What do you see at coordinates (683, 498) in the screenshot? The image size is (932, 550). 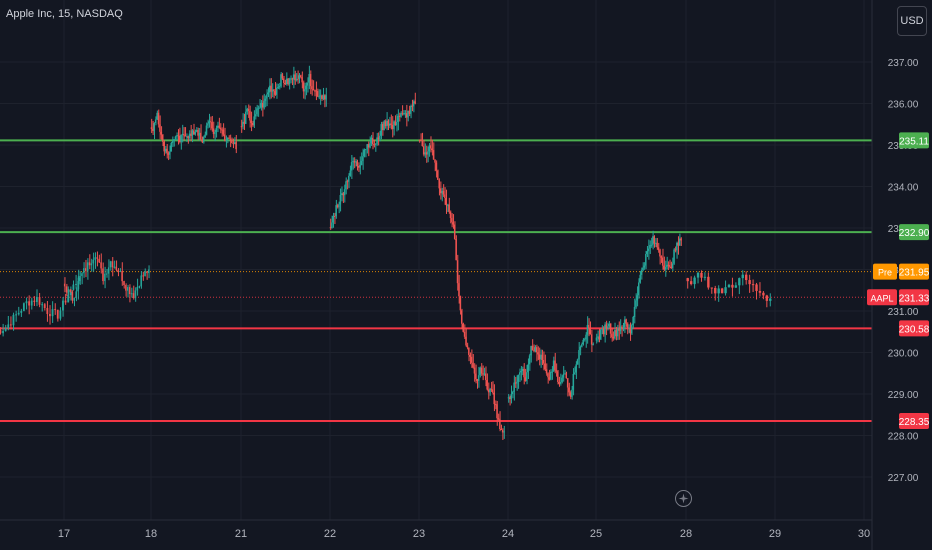 I see `scroll-to-realtime-button` at bounding box center [683, 498].